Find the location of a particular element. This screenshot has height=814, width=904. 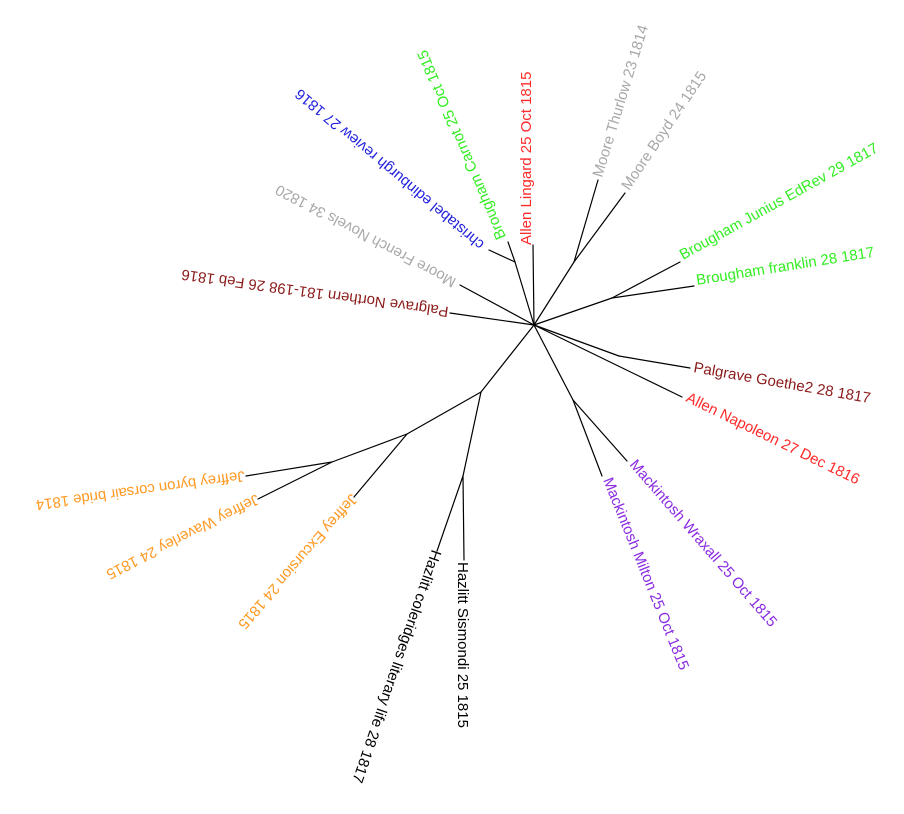

tip-label: Jeffrey Excursion 24 1815 is located at coordinates (297, 561).